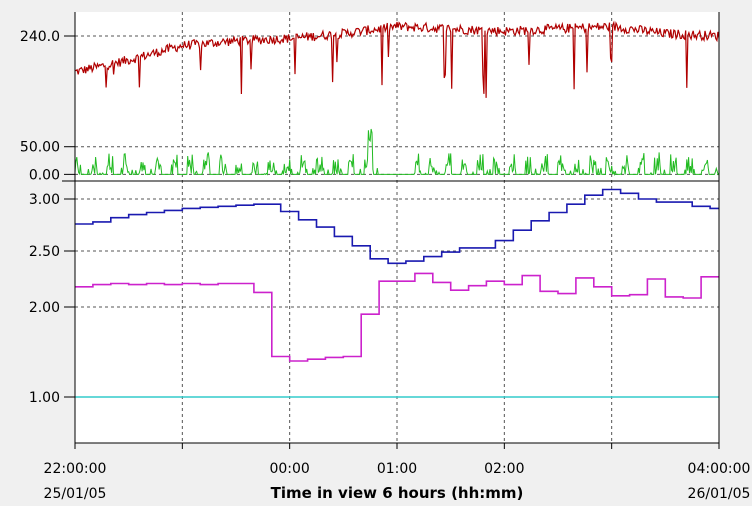  I want to click on y-tick-label: 50.00, so click(40, 148).